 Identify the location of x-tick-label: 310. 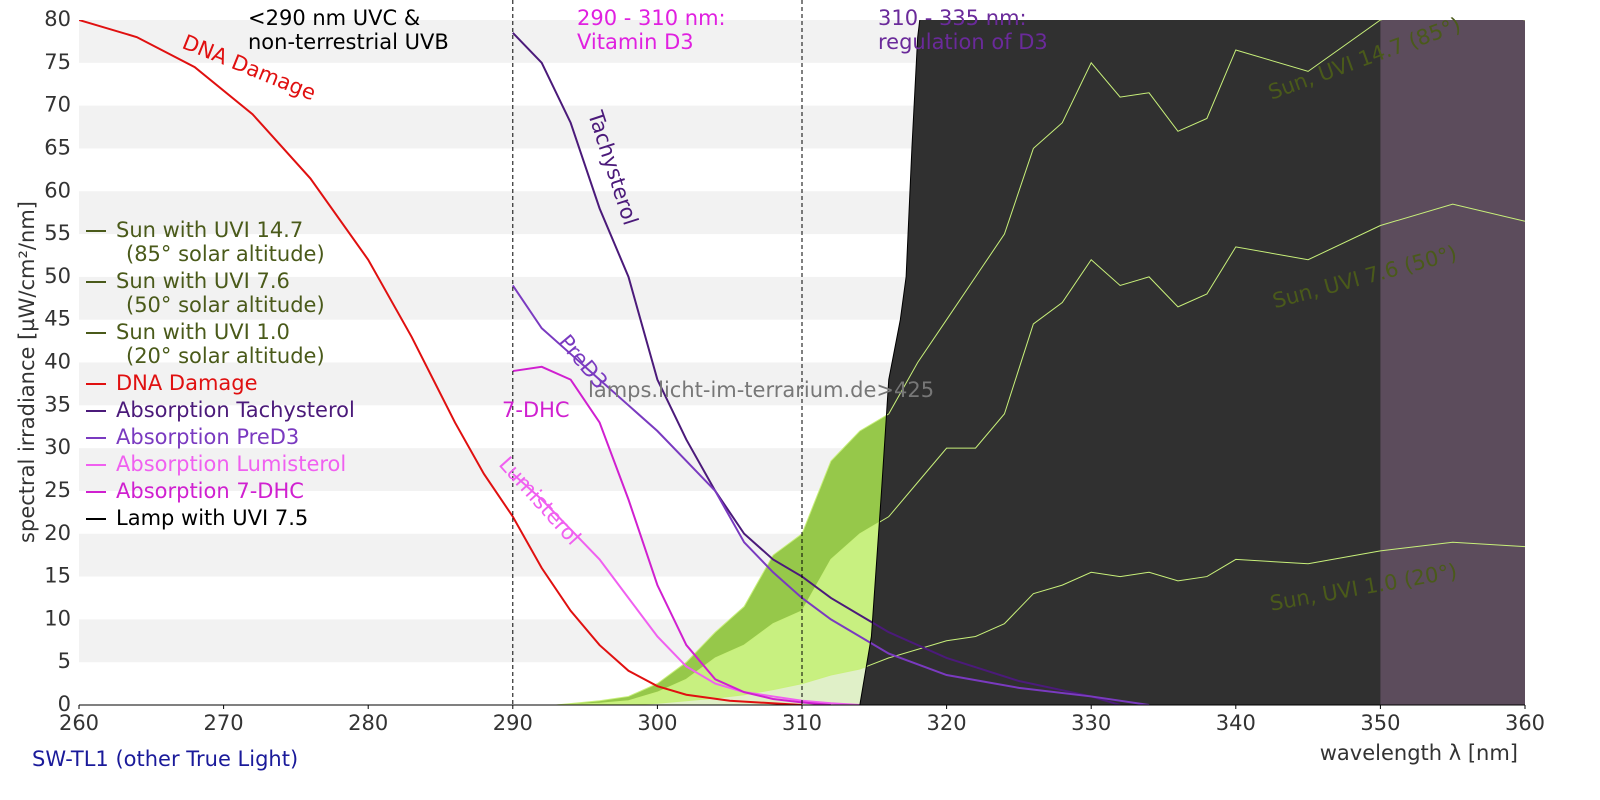
(802, 723).